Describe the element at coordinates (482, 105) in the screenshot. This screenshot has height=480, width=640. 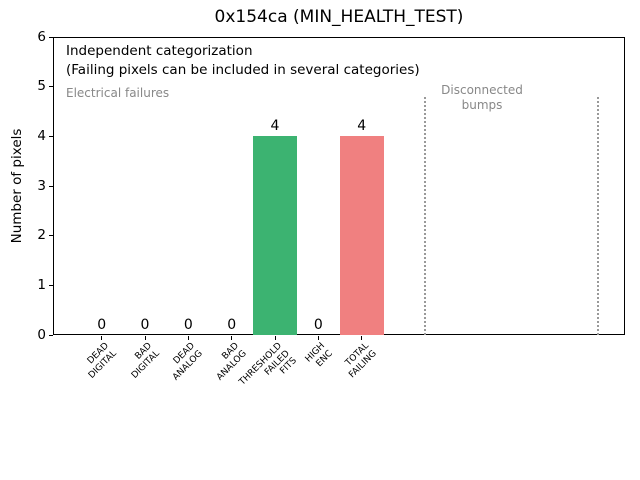
I see `annotation-disconnected-line2: bumps` at that location.